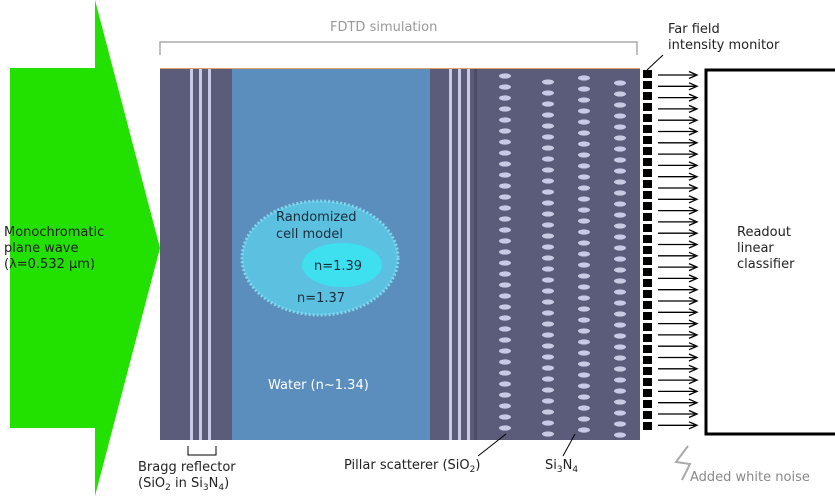  I want to click on si3n4-label: Si3N4, so click(562, 466).